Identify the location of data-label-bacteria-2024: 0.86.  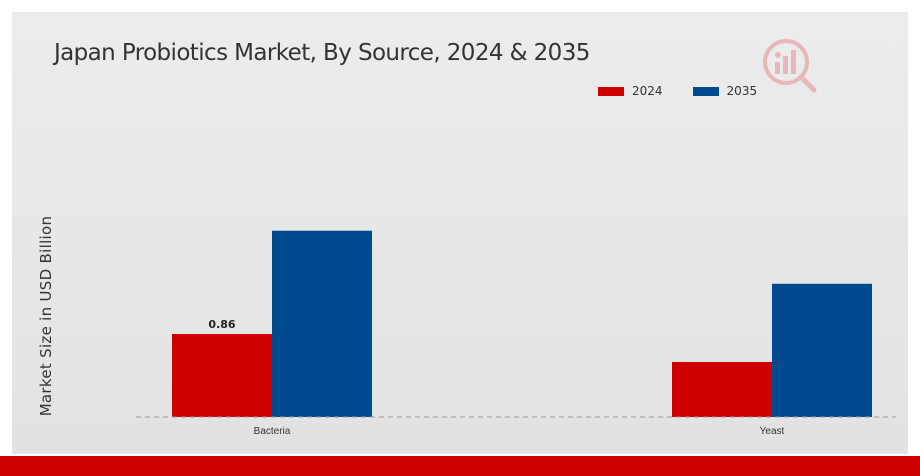
(221, 324).